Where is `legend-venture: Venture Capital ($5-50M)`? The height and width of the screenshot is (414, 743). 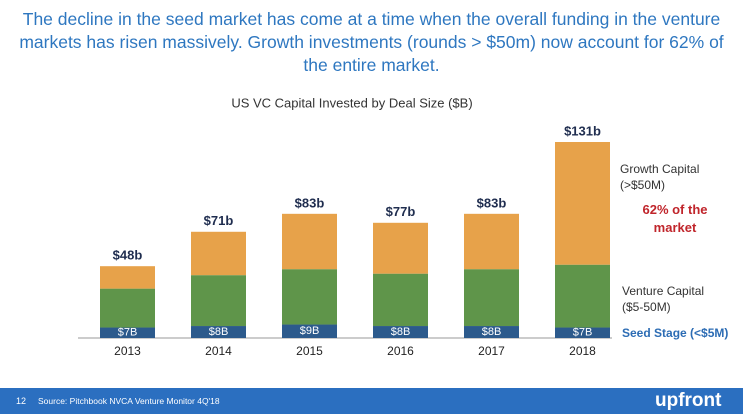
legend-venture: Venture Capital ($5-50M) is located at coordinates (663, 299).